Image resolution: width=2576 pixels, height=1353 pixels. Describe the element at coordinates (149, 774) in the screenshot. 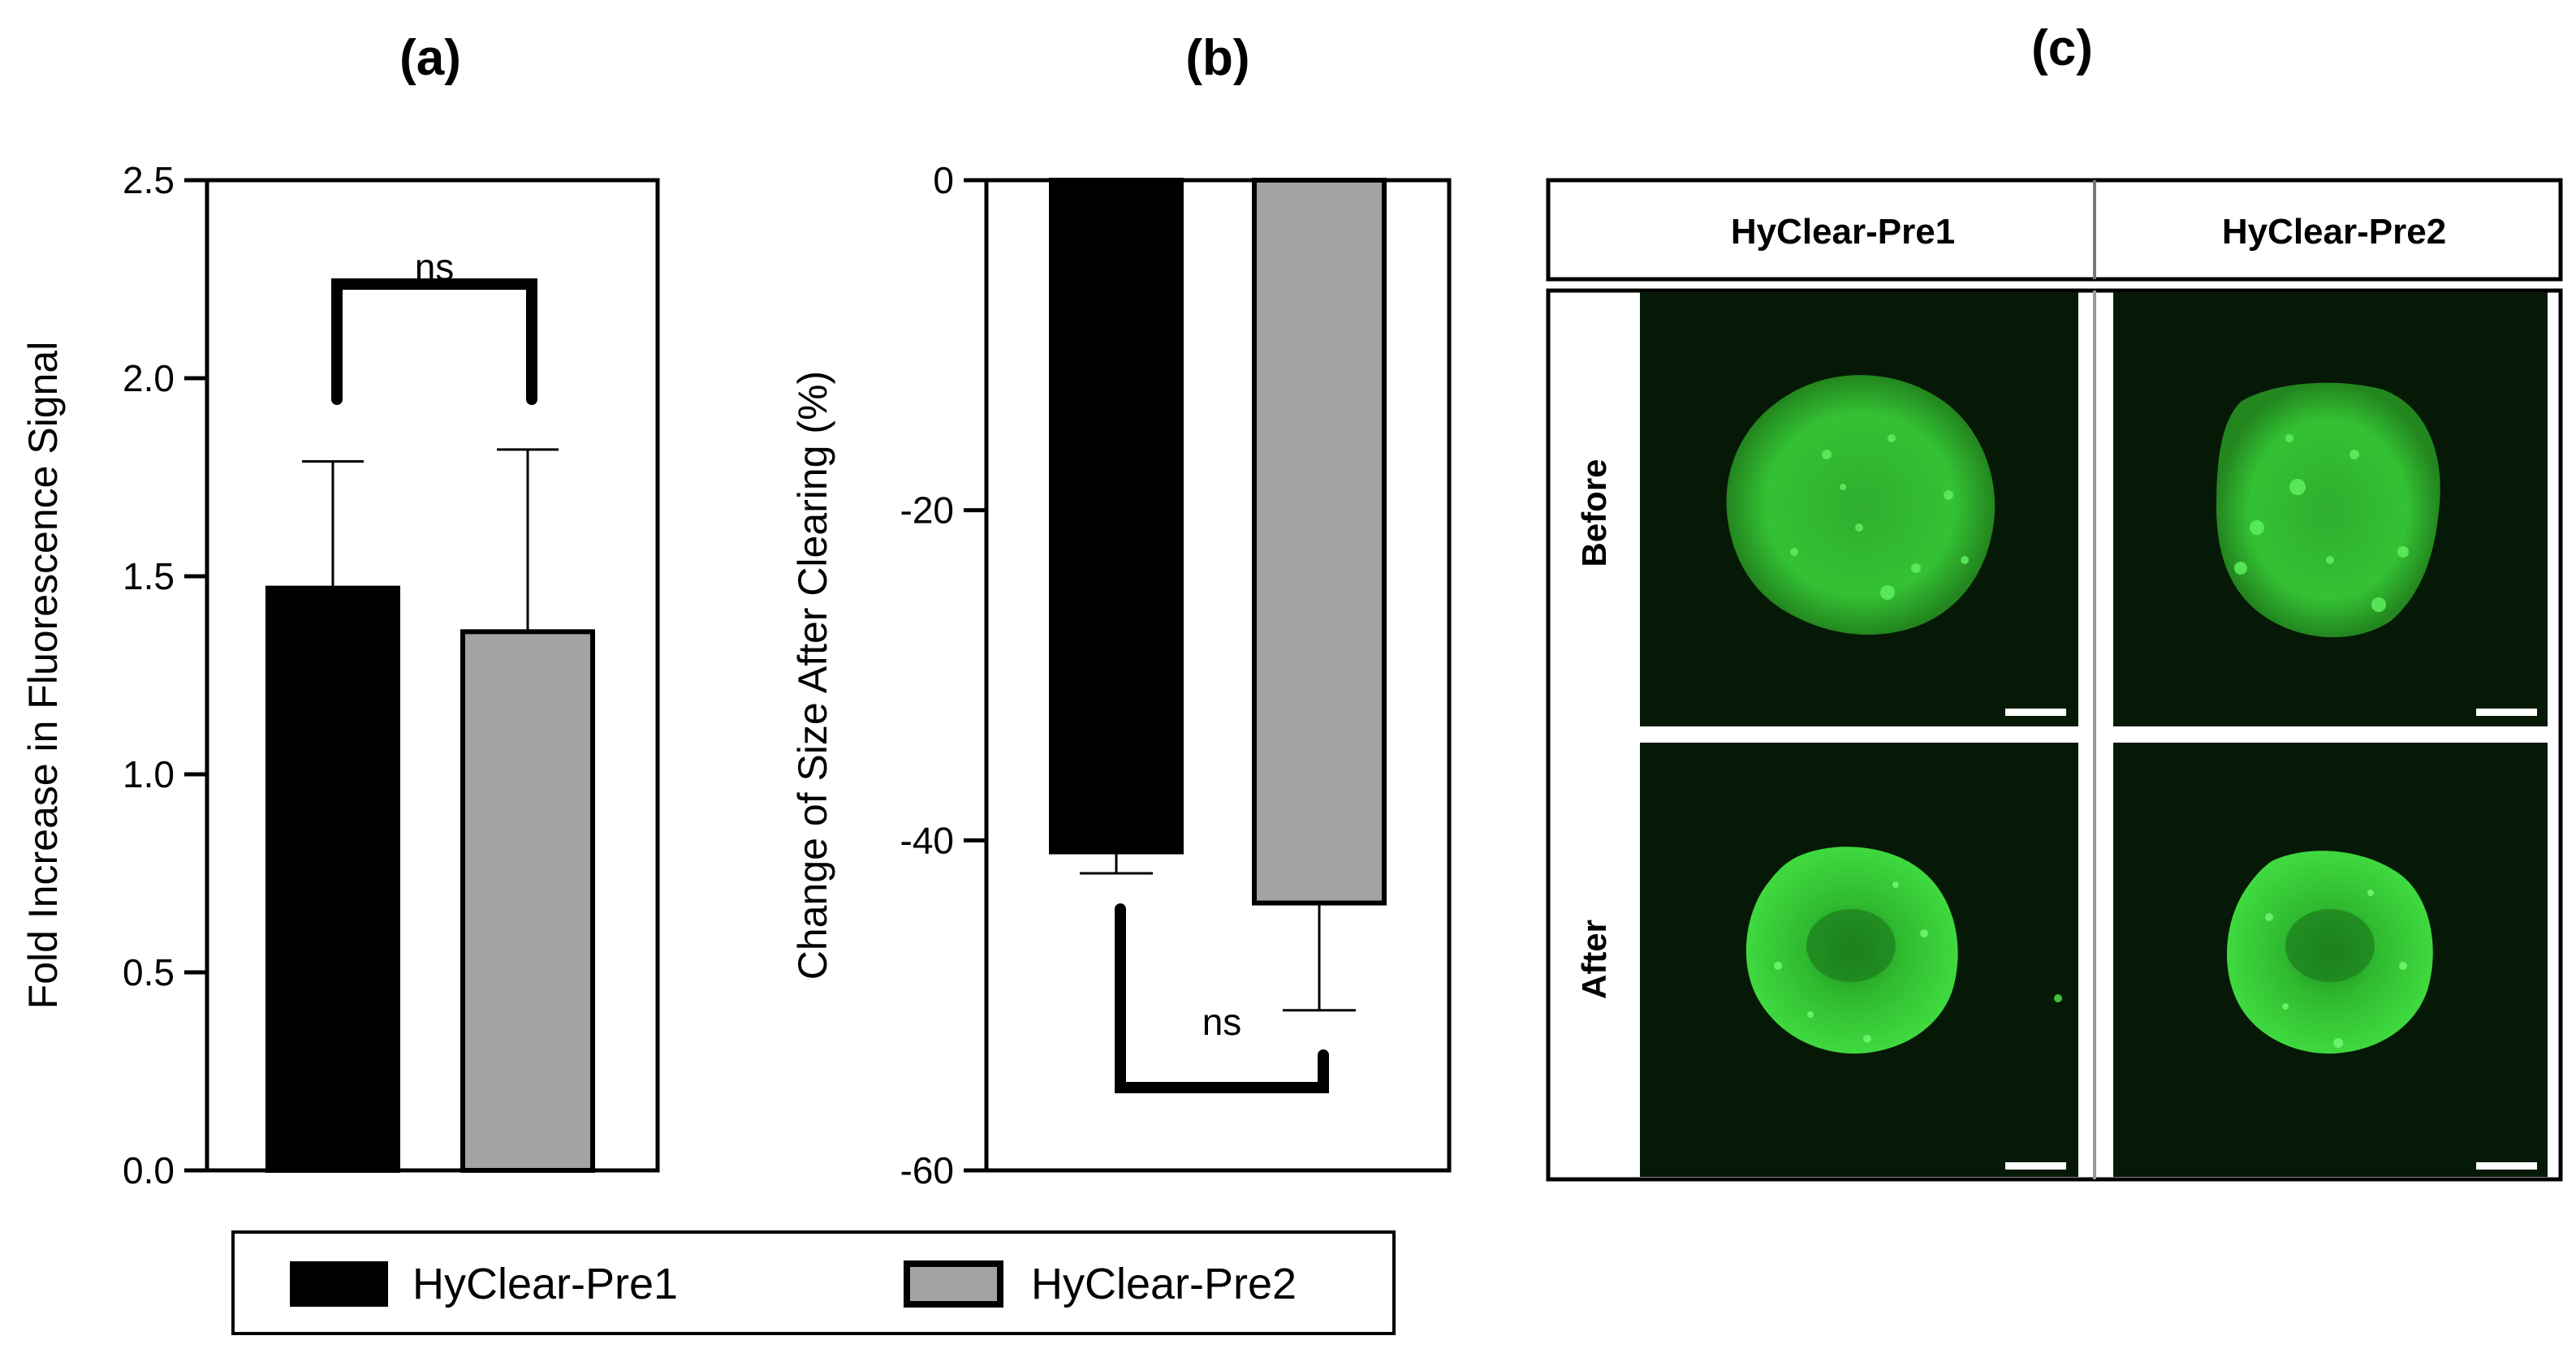

I see `chart-a-y-tick-label: 1.0` at that location.